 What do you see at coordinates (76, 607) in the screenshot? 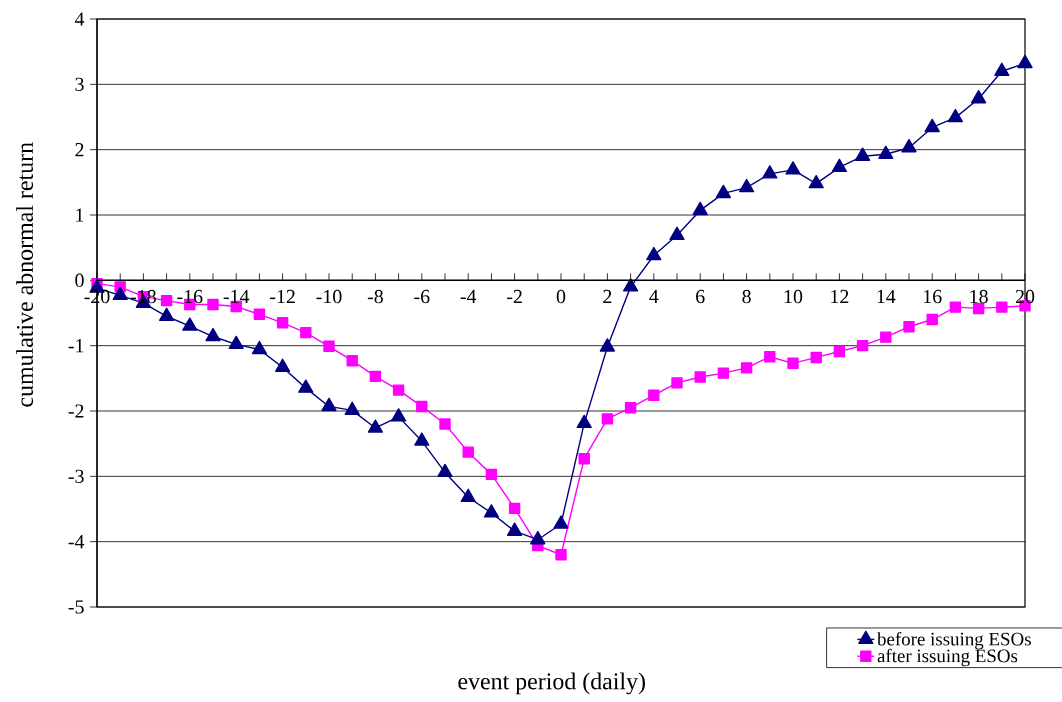
I see `y-tick-label: -5` at bounding box center [76, 607].